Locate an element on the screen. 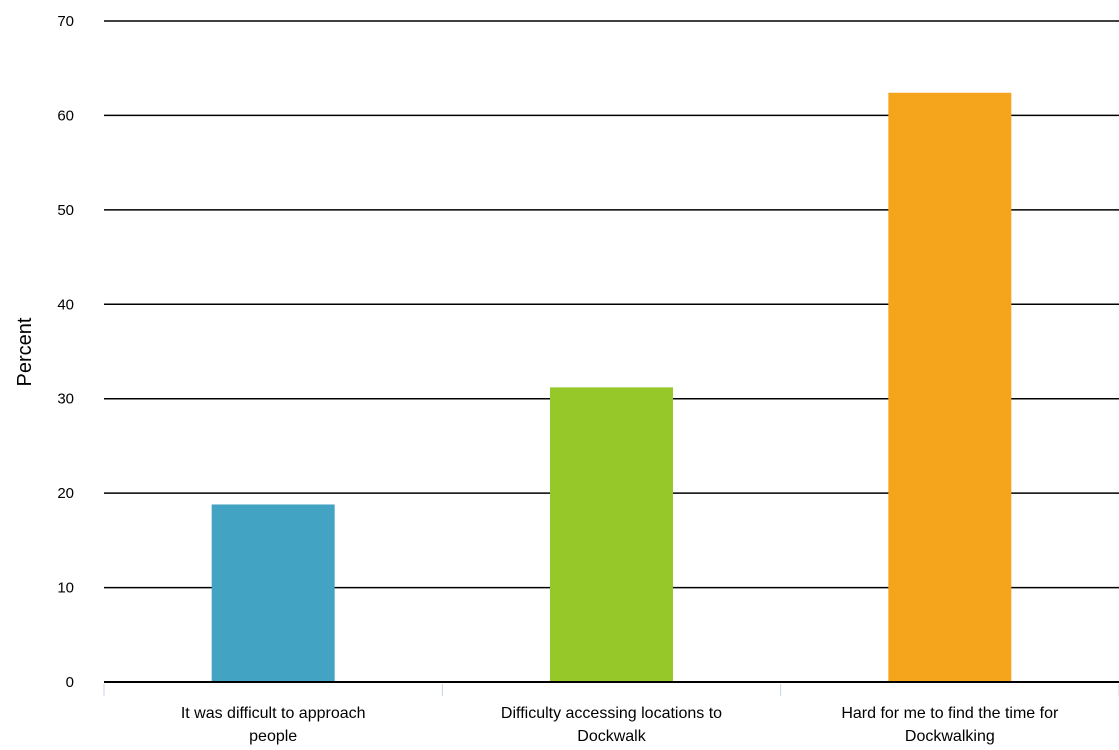 This screenshot has width=1119, height=750. x-category-label: It was difficult to approach people is located at coordinates (273, 725).